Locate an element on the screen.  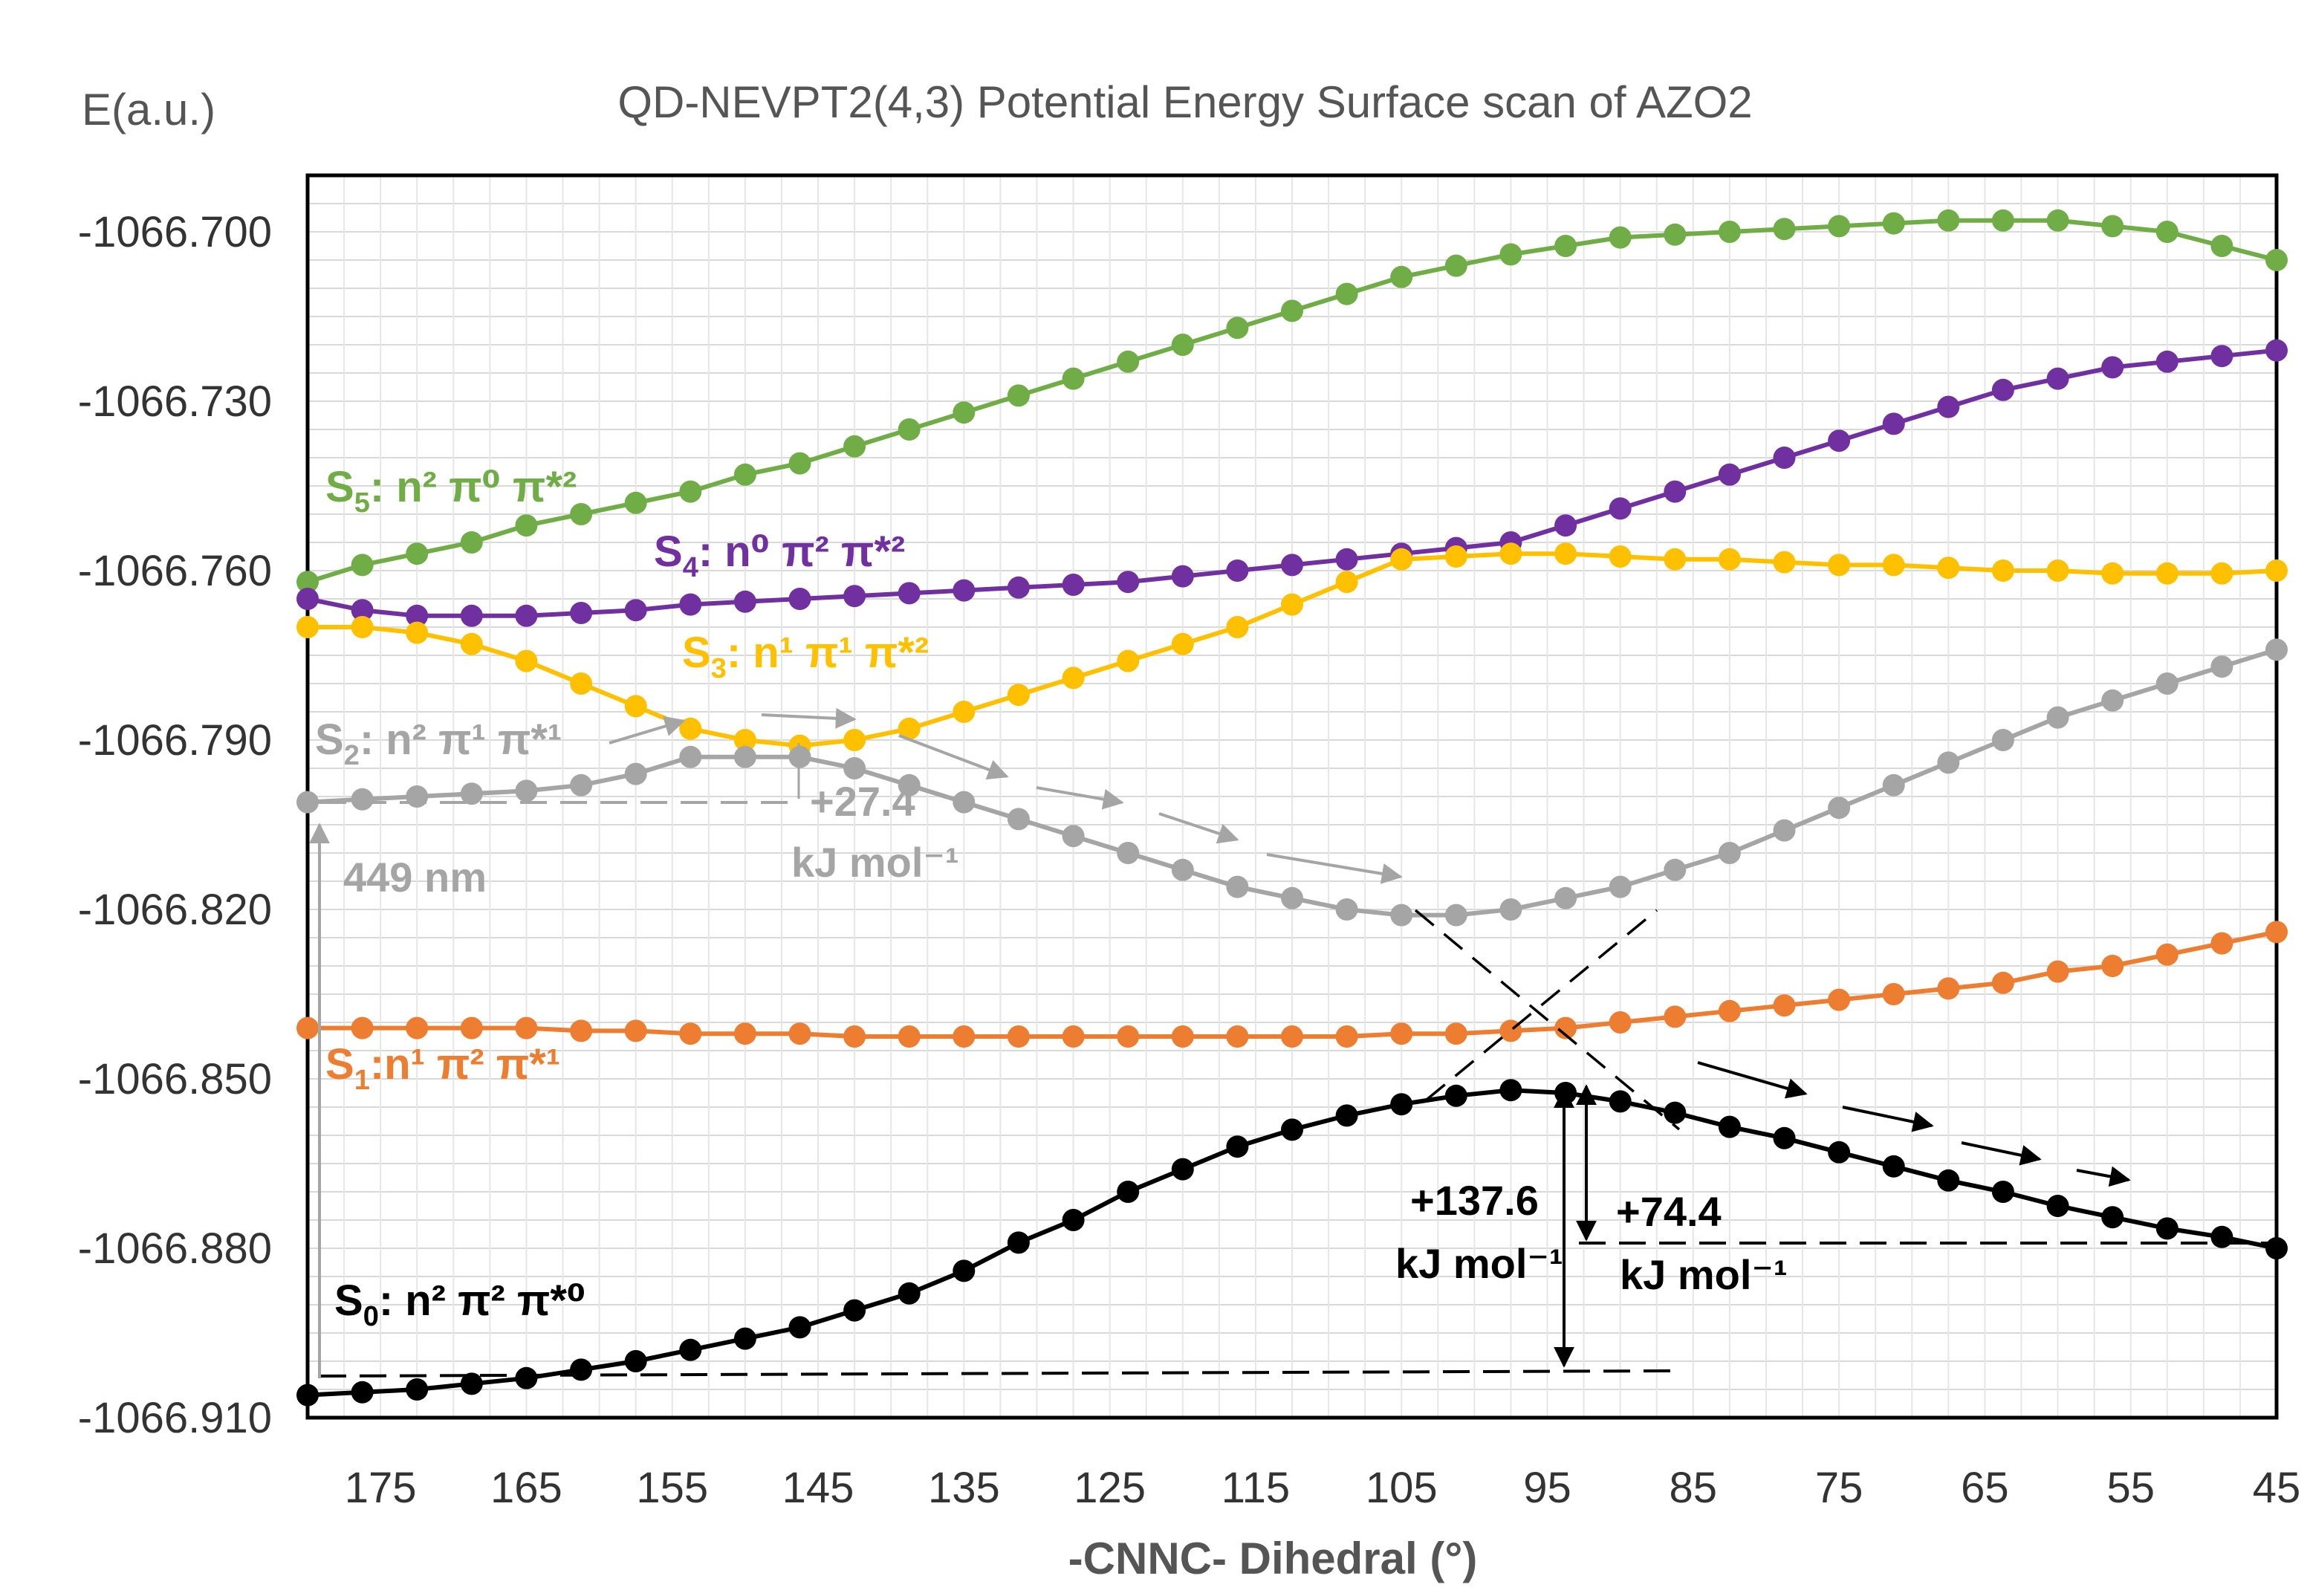
x-tick-label: 75 is located at coordinates (1839, 1488).